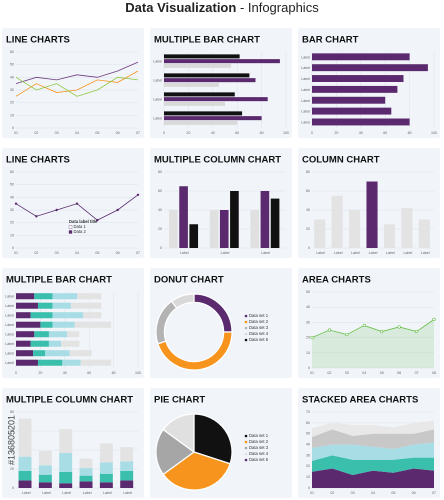  Describe the element at coordinates (434, 373) in the screenshot. I see `x-tick-label: 08` at that location.